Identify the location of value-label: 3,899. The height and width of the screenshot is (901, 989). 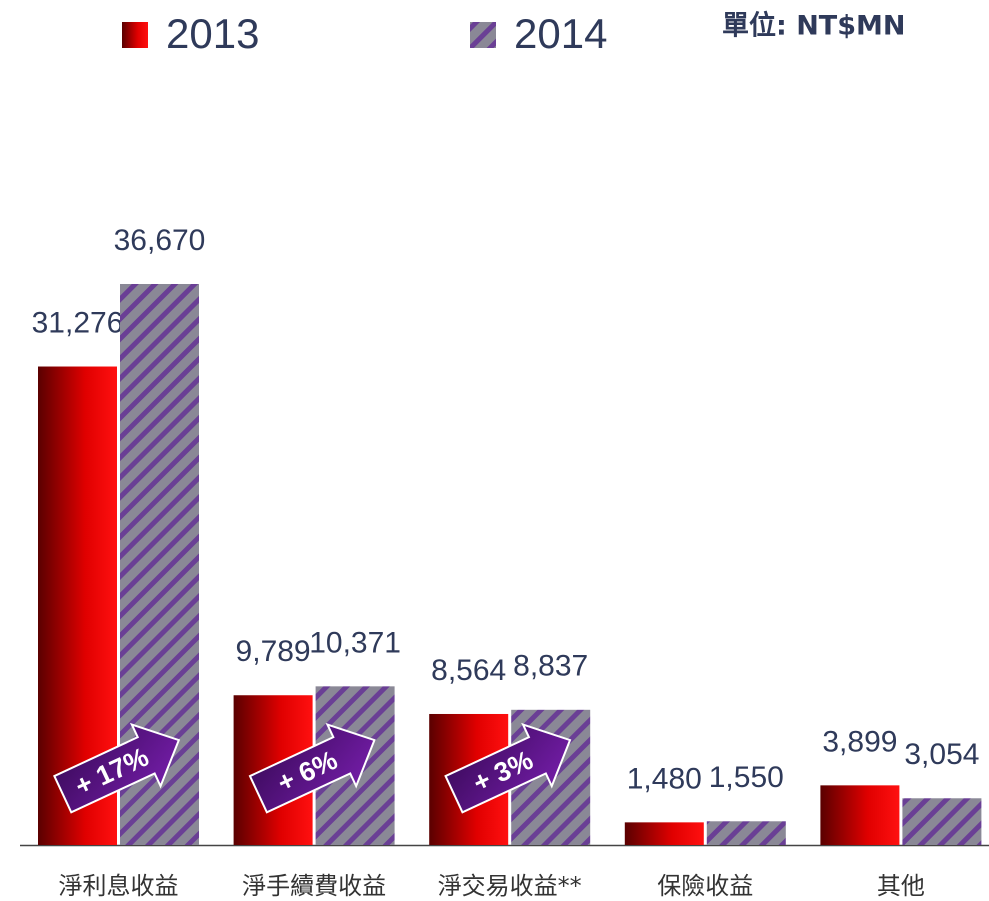
(859, 741).